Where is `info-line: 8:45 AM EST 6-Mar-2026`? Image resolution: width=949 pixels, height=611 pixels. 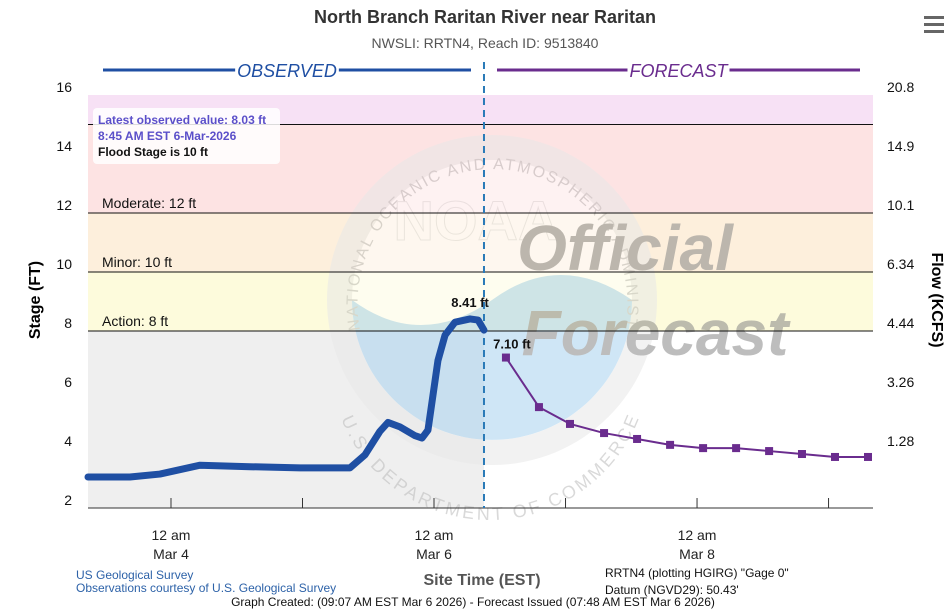 info-line: 8:45 AM EST 6-Mar-2026 is located at coordinates (167, 136).